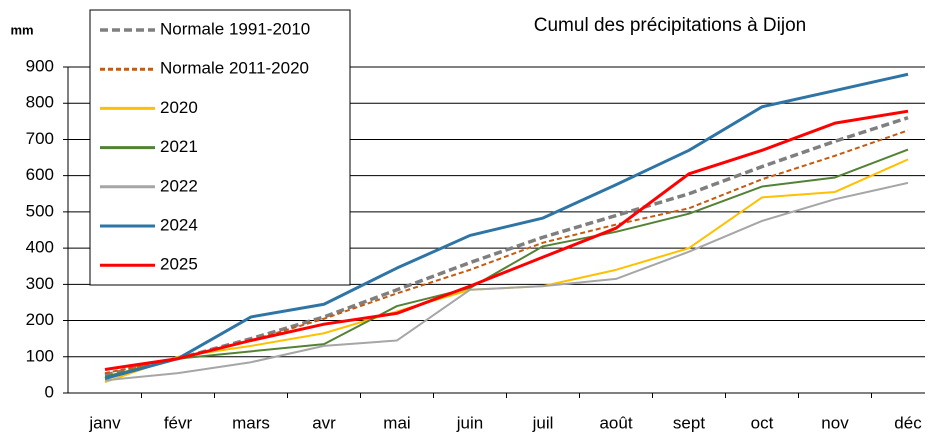  Describe the element at coordinates (234, 68) in the screenshot. I see `legend-label: Normale 2011-2020` at that location.